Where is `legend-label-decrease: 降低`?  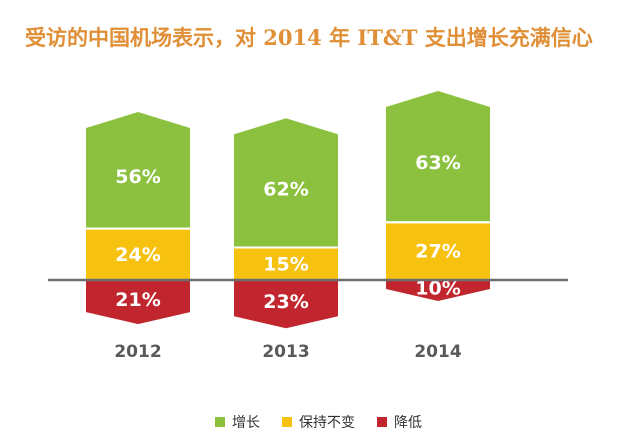
legend-label-decrease: 降低 is located at coordinates (408, 423).